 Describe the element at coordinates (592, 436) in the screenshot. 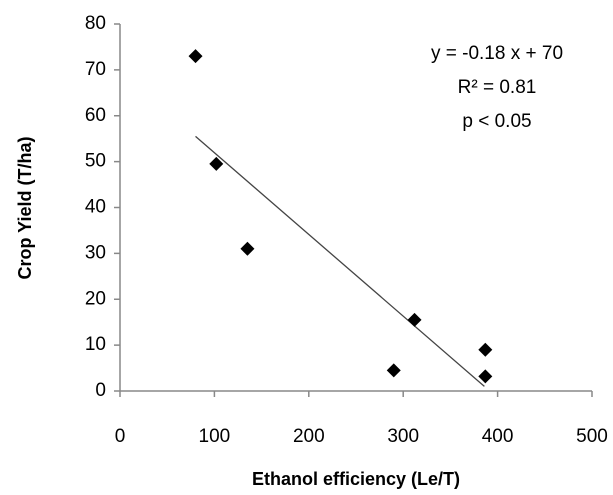

I see `x-tick-label: 500` at that location.